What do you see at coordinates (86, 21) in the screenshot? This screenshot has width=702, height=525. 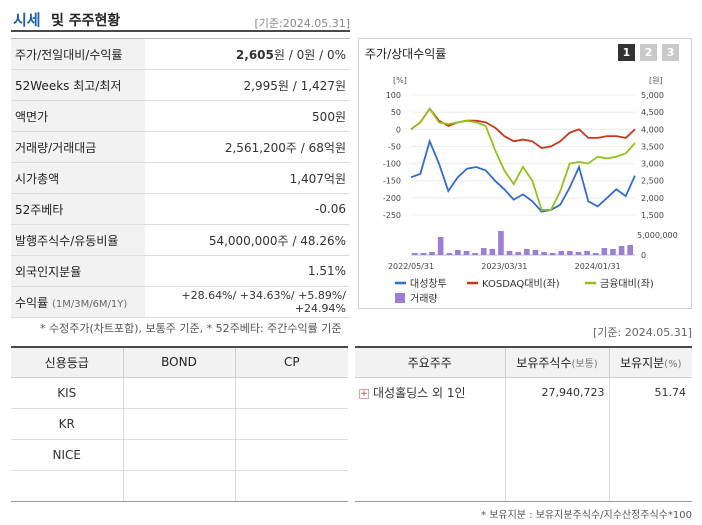 I see `section-subtitle: 및 주주현황` at bounding box center [86, 21].